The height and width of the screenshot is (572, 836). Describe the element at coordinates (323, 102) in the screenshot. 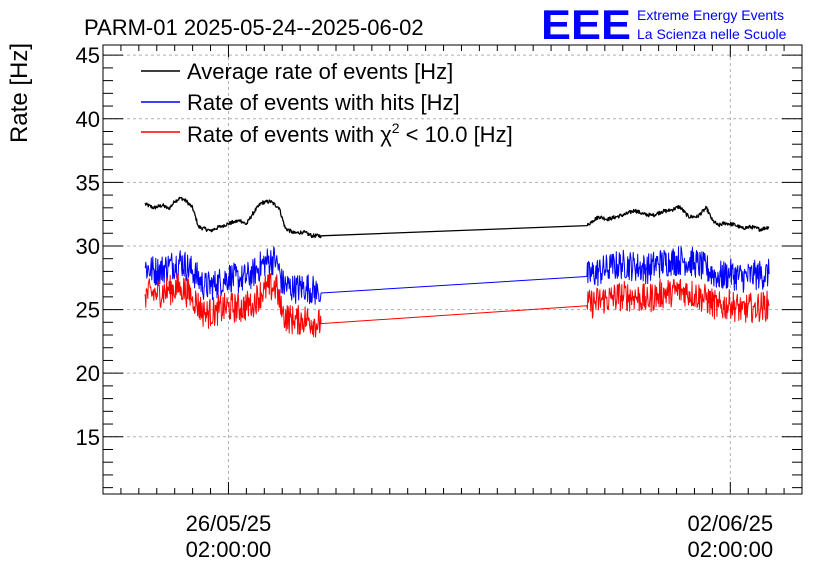

I see `legend-label-hits: Rate of events with hits [Hz]` at that location.